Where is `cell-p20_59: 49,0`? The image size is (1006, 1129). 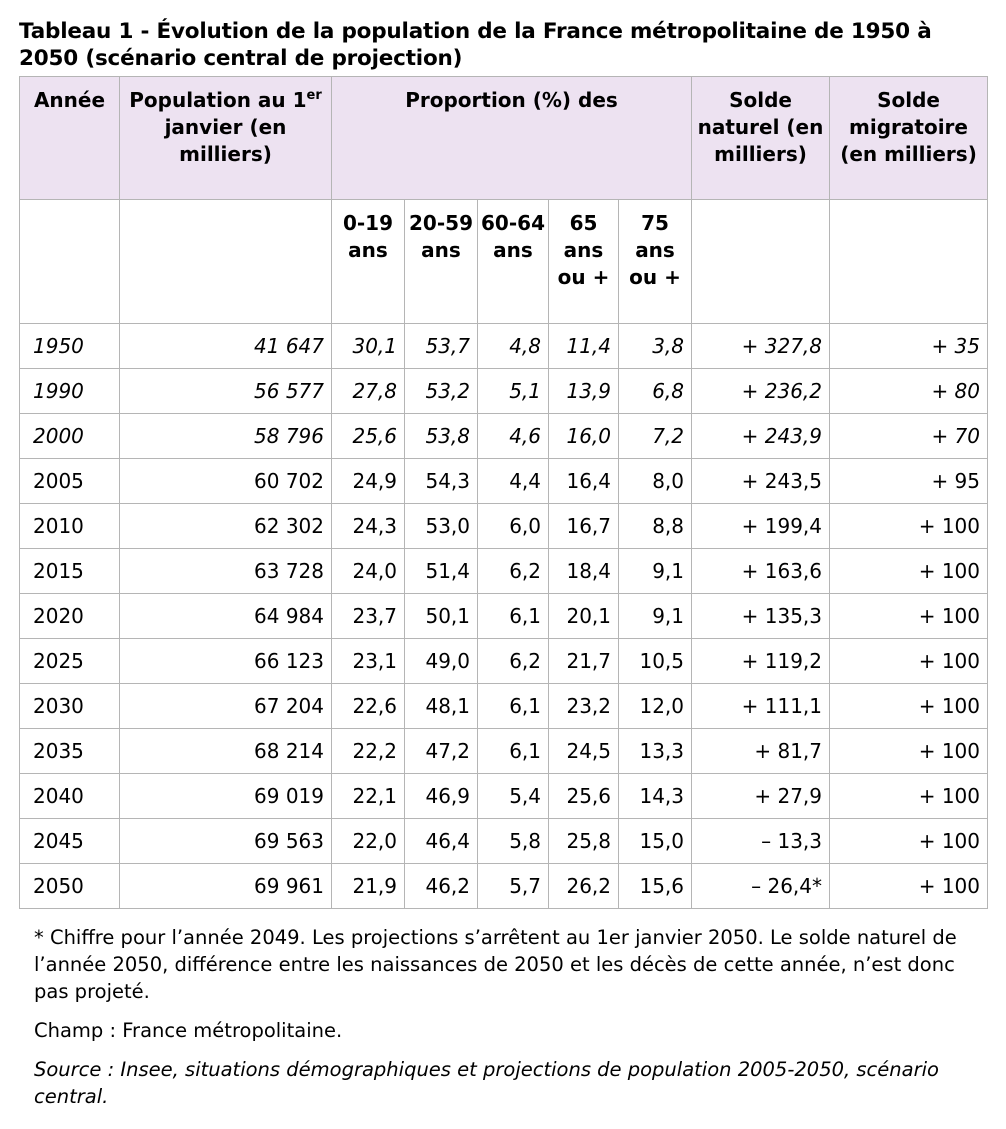 cell-p20_59: 49,0 is located at coordinates (441, 661).